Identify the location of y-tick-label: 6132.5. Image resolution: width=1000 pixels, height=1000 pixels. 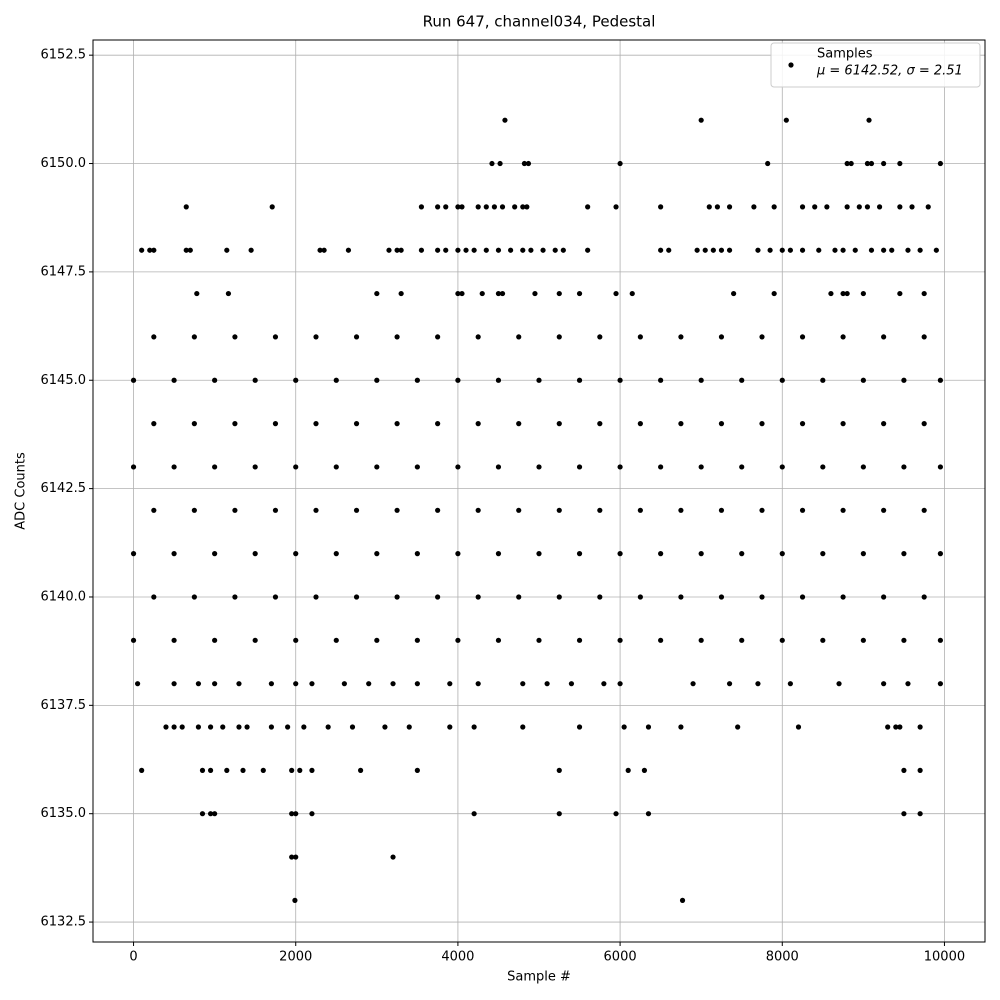
(64, 922).